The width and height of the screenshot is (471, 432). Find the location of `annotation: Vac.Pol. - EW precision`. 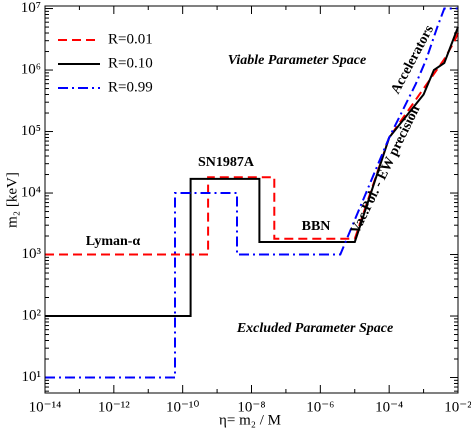

annotation: Vac.Pol. - EW precision is located at coordinates (385, 169).